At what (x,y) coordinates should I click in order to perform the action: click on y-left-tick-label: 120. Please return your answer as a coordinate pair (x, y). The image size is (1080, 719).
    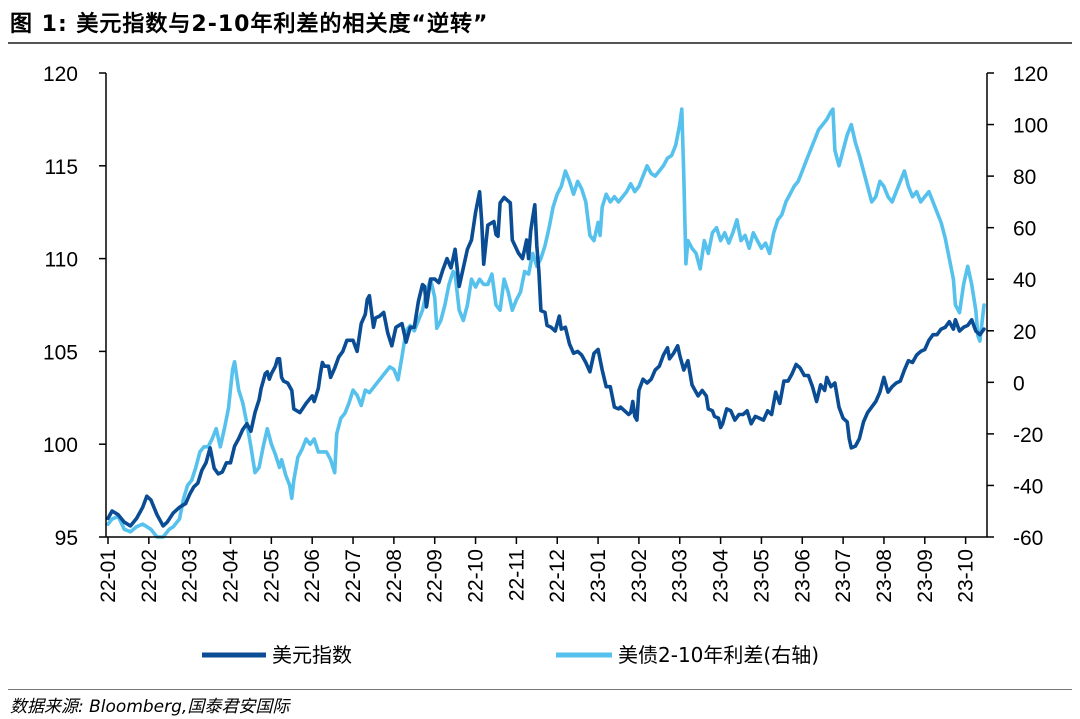
    Looking at the image, I should click on (60, 74).